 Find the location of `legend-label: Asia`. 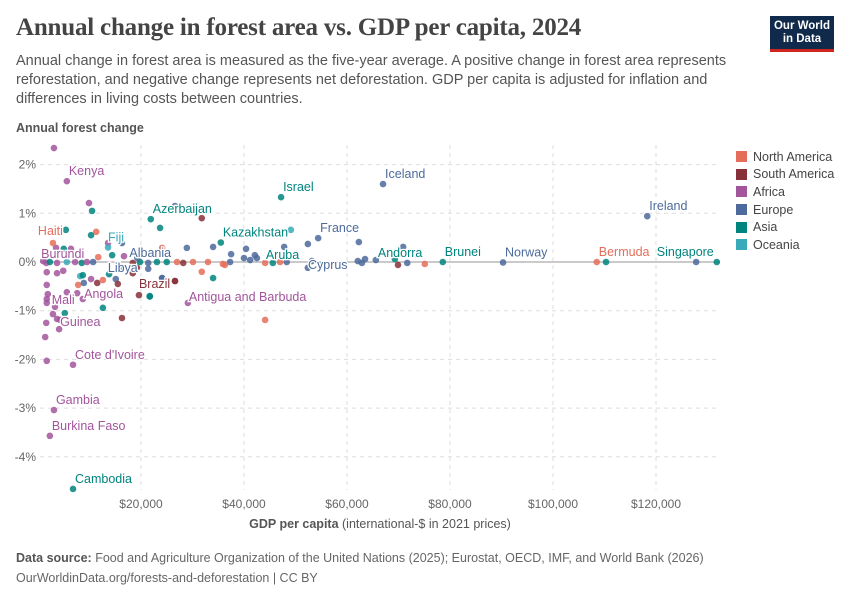

legend-label: Asia is located at coordinates (765, 227).